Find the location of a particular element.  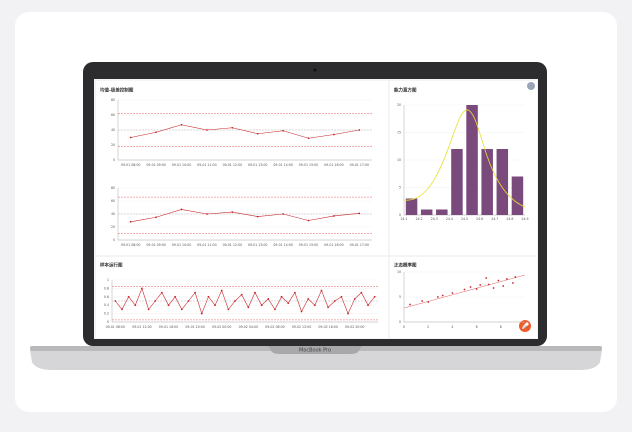

x-tick-label: 09-01 09:00 is located at coordinates (155, 165).